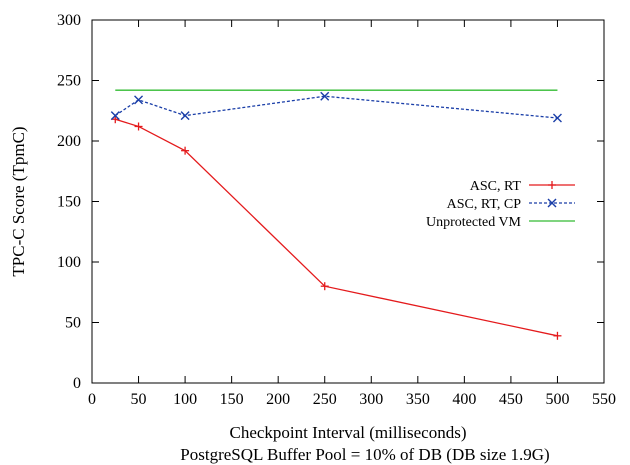 This screenshot has width=630, height=465. What do you see at coordinates (69, 81) in the screenshot?
I see `y-tick-label: 250` at bounding box center [69, 81].